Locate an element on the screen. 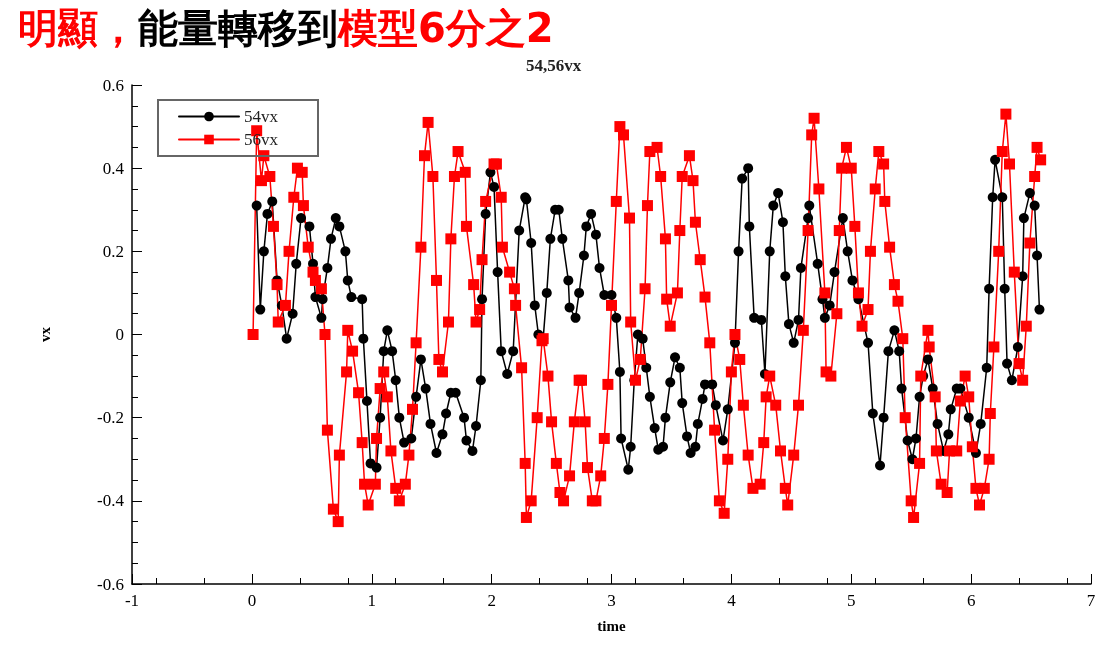 The width and height of the screenshot is (1107, 652). text: 明顯， is located at coordinates (78, 28).